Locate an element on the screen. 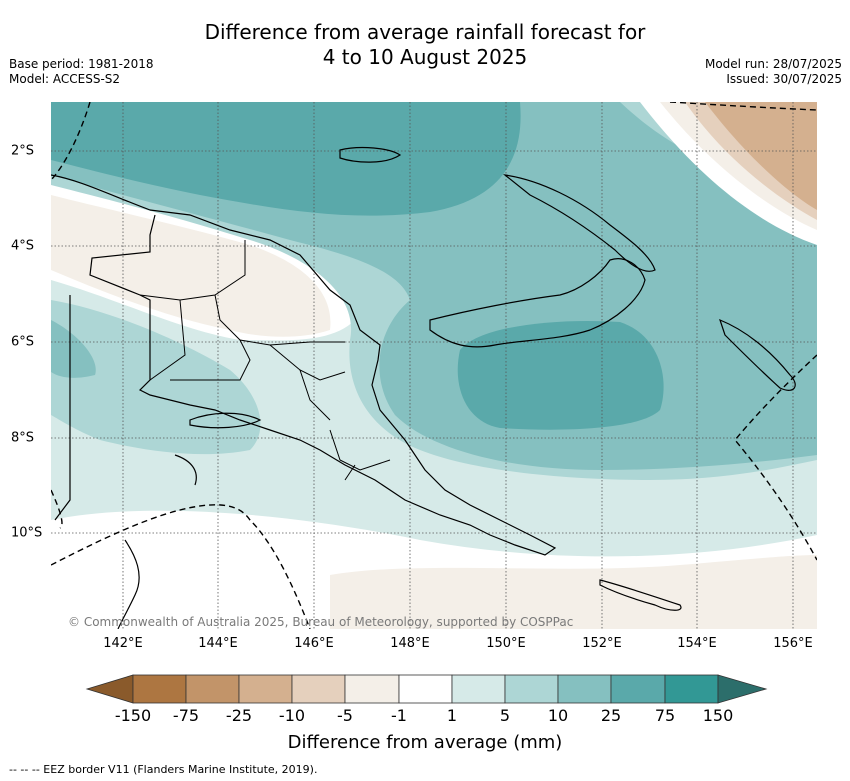 The height and width of the screenshot is (781, 850). x-tick-label: 152°E is located at coordinates (602, 643).